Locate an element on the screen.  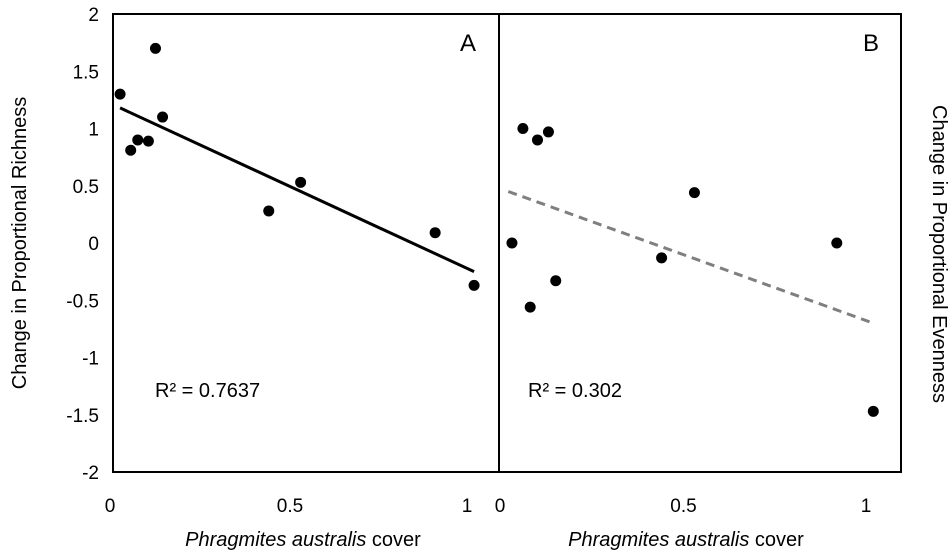
panel-b-x-ticks: 0 0.5 1 is located at coordinates (683, 506).